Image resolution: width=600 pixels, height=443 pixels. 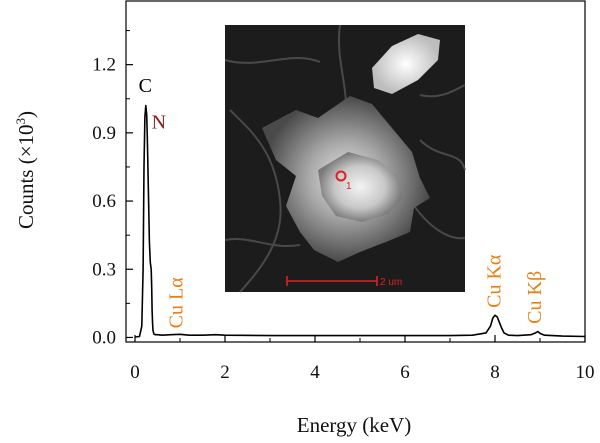 What do you see at coordinates (104, 269) in the screenshot?
I see `y-tick-label: 0.3` at bounding box center [104, 269].